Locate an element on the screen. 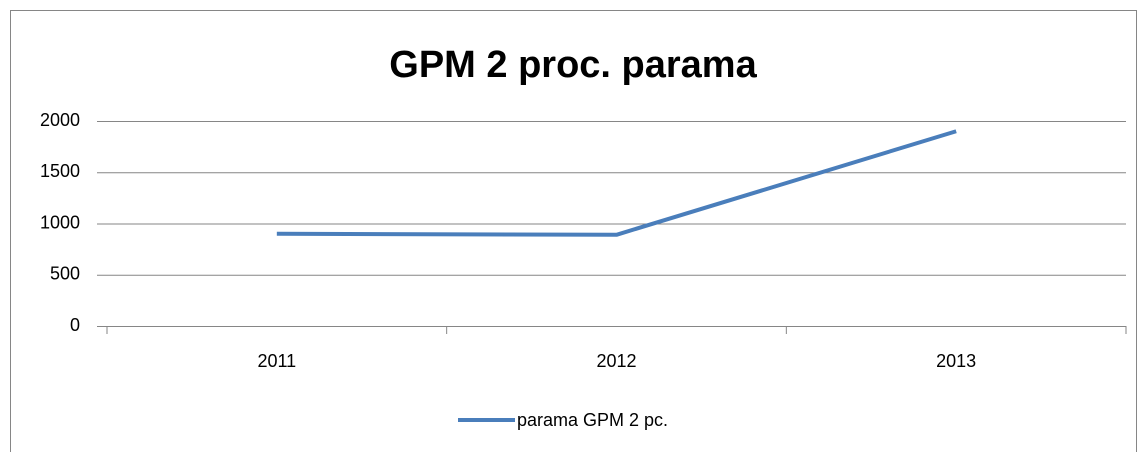  y-tick-label: 2000 is located at coordinates (60, 120).